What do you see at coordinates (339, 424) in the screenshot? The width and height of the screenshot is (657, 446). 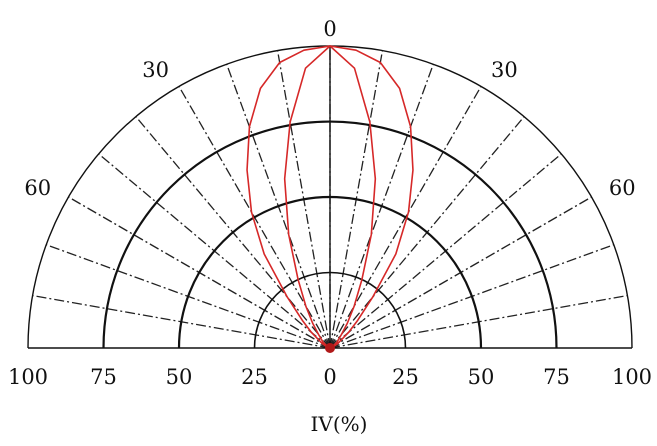 I see `x-axis-label: IV(%)` at bounding box center [339, 424].